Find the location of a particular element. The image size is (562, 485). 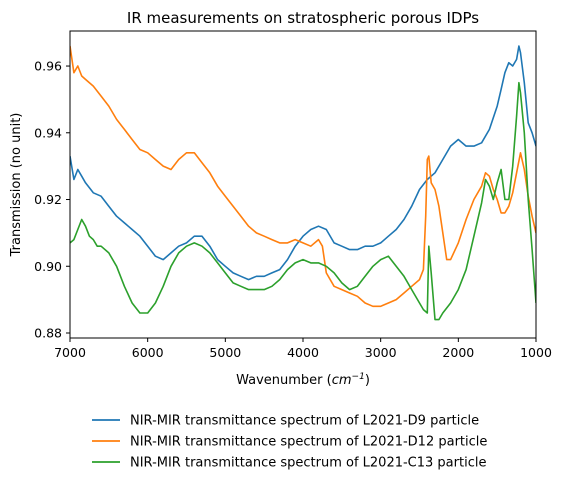

x-axis: 7000 6000 5000 4000 3000 2000 1000 is located at coordinates (303, 349).